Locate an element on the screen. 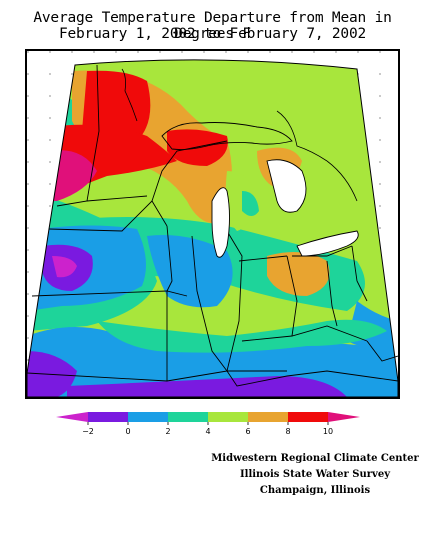 The height and width of the screenshot is (550, 425). legend-bar is located at coordinates (208, 417).